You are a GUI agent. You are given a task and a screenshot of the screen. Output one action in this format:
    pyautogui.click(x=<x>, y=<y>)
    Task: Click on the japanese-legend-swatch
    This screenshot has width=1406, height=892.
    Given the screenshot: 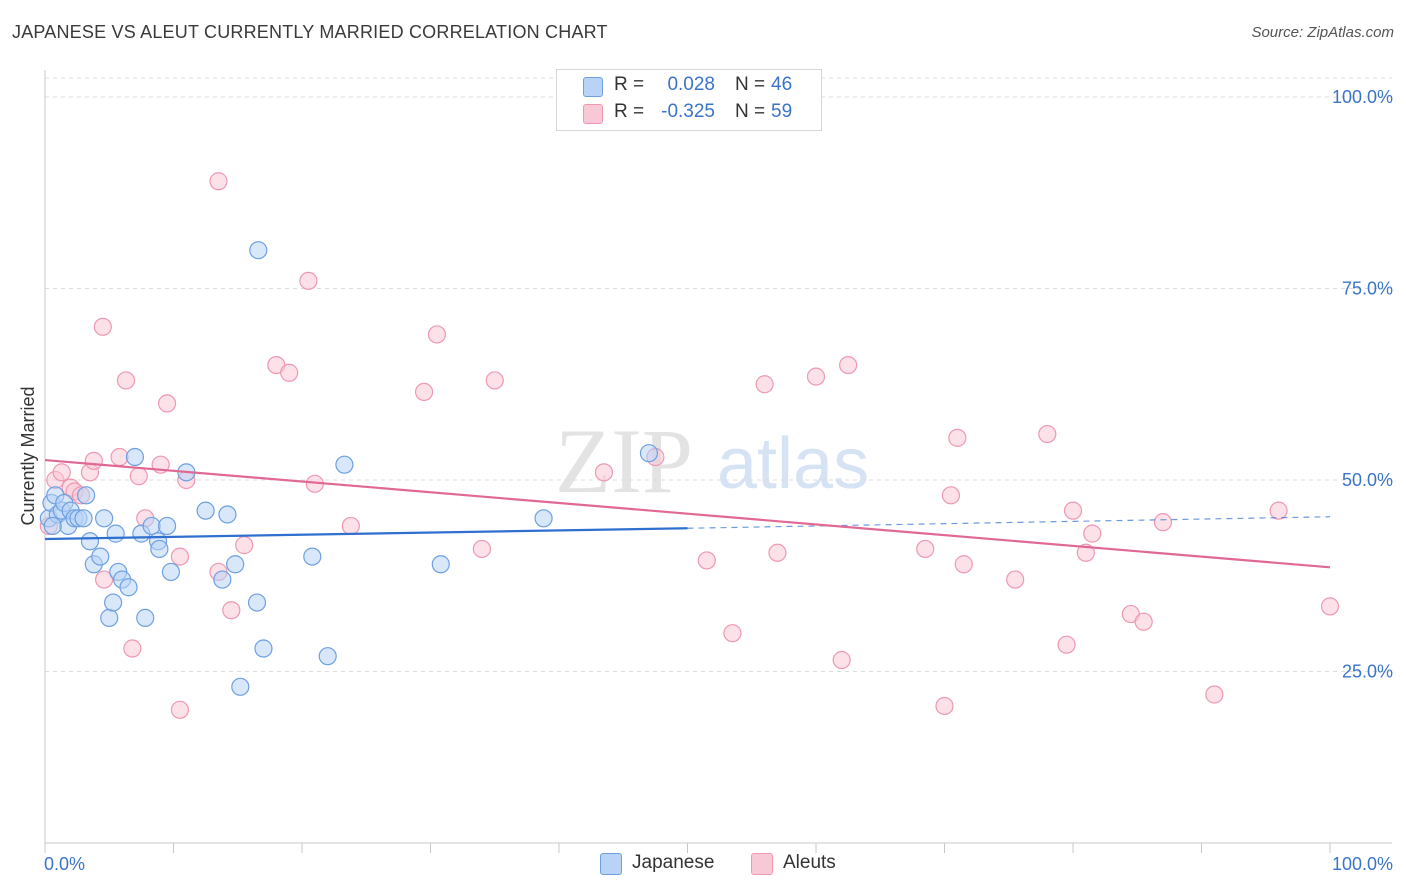 What is the action you would take?
    pyautogui.click(x=611, y=864)
    